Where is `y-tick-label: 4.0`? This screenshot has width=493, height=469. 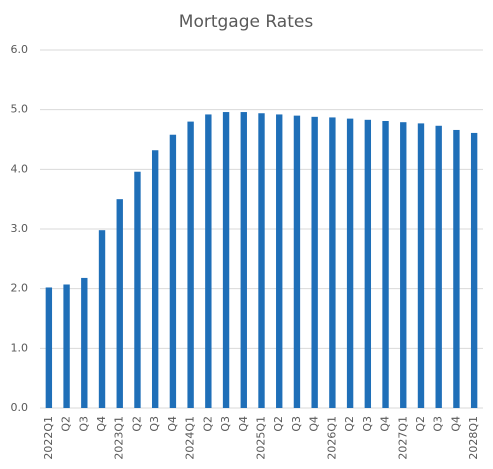
y-tick-label: 4.0 is located at coordinates (20, 168).